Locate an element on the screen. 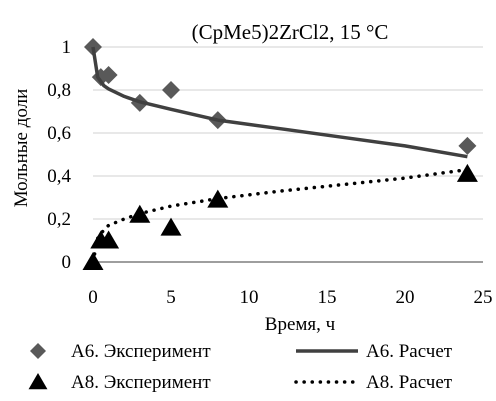 Image resolution: width=496 pixels, height=401 pixels. legend-label-1: A6. Расчет is located at coordinates (409, 351).